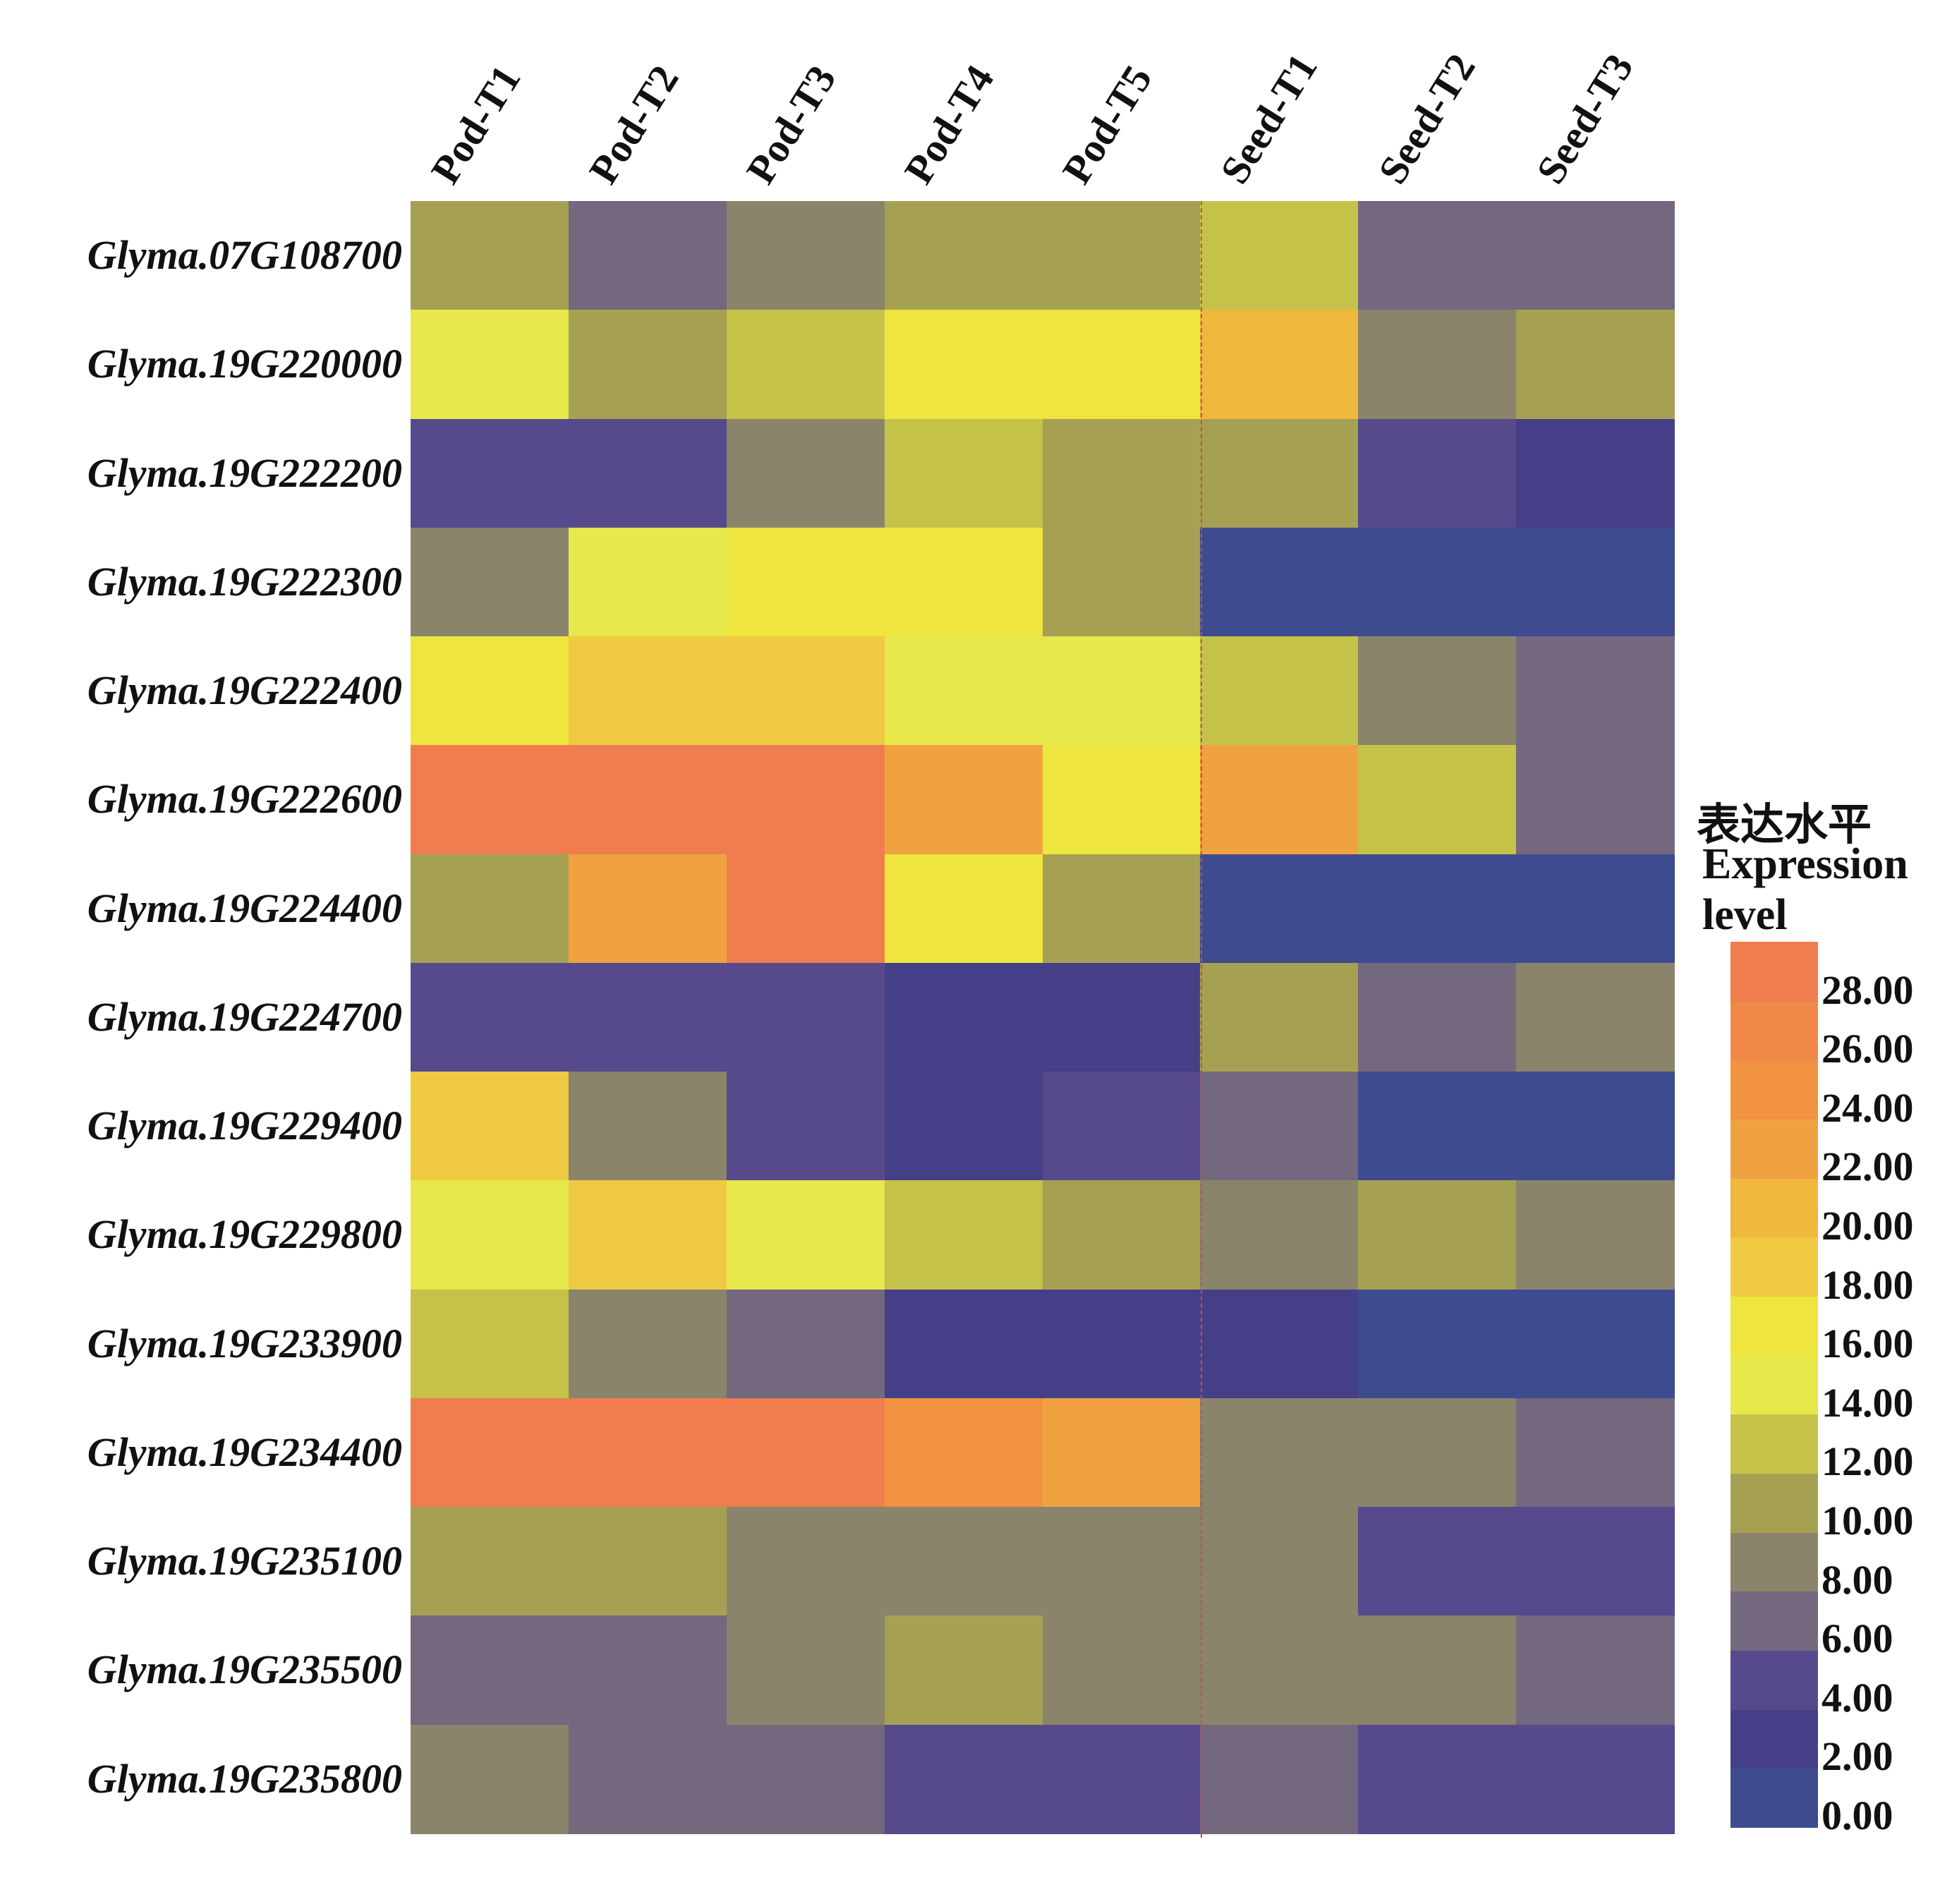 The image size is (1952, 1904). Describe the element at coordinates (245, 908) in the screenshot. I see `row-label: Glyma.19G224400` at that location.